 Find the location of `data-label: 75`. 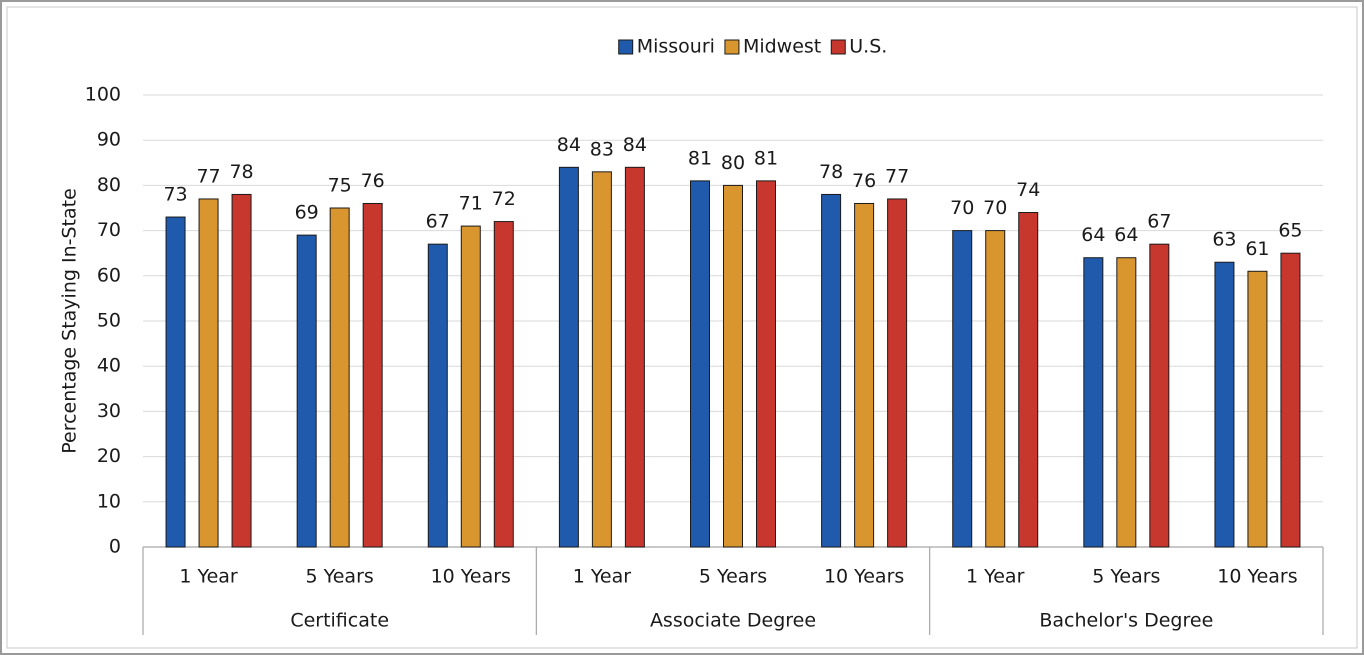

data-label: 75 is located at coordinates (340, 186).